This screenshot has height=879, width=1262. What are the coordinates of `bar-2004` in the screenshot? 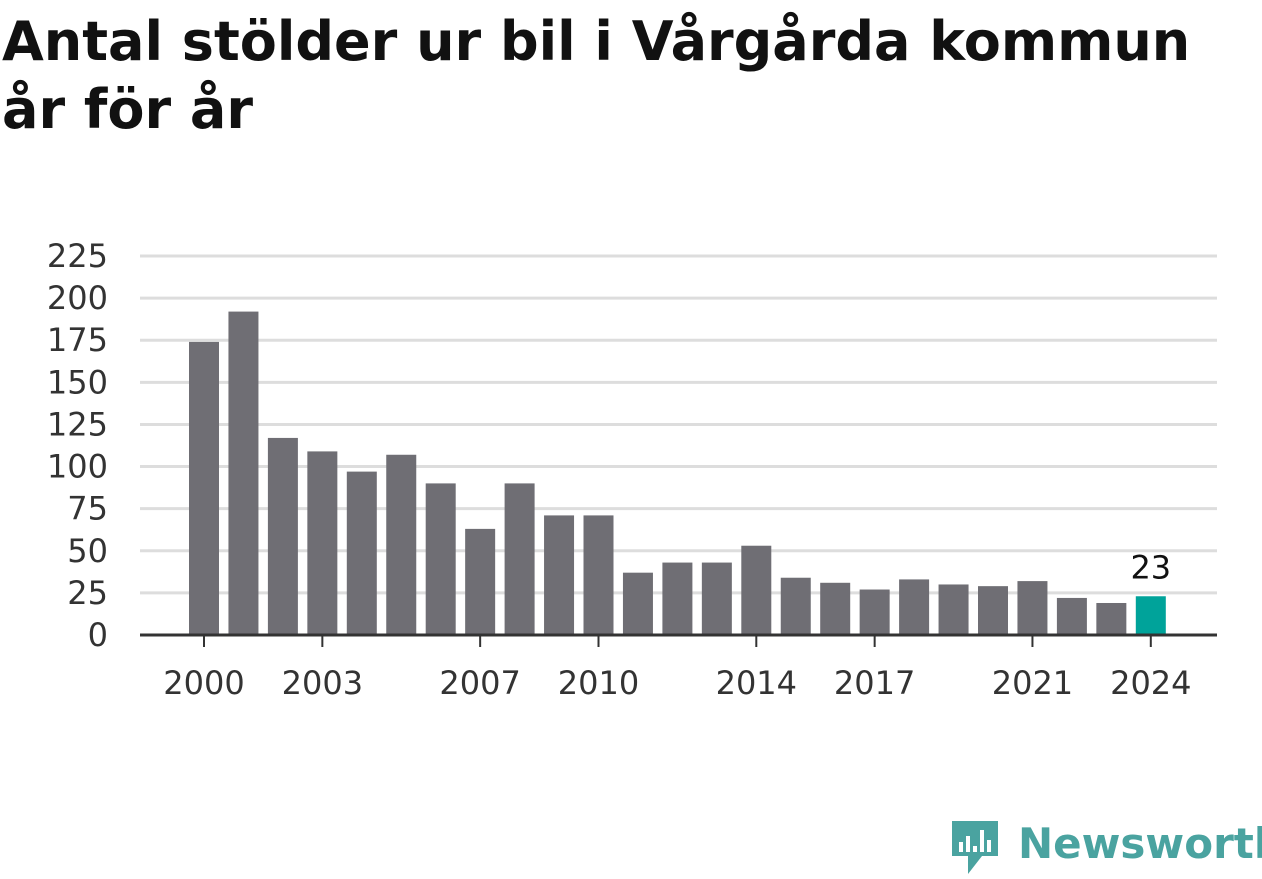 It's located at (361, 553).